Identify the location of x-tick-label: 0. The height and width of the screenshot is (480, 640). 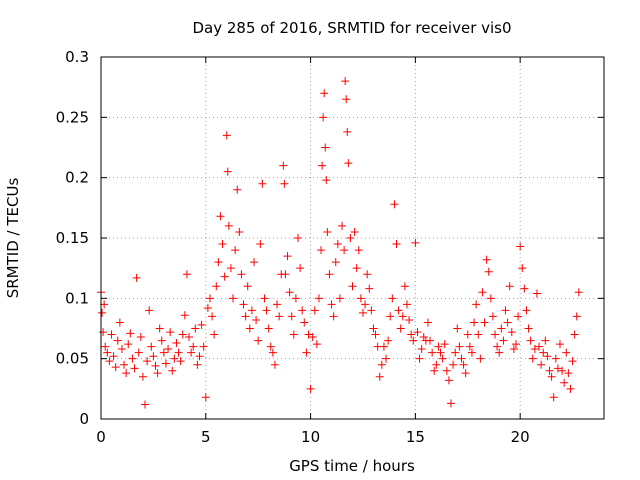
(101, 437).